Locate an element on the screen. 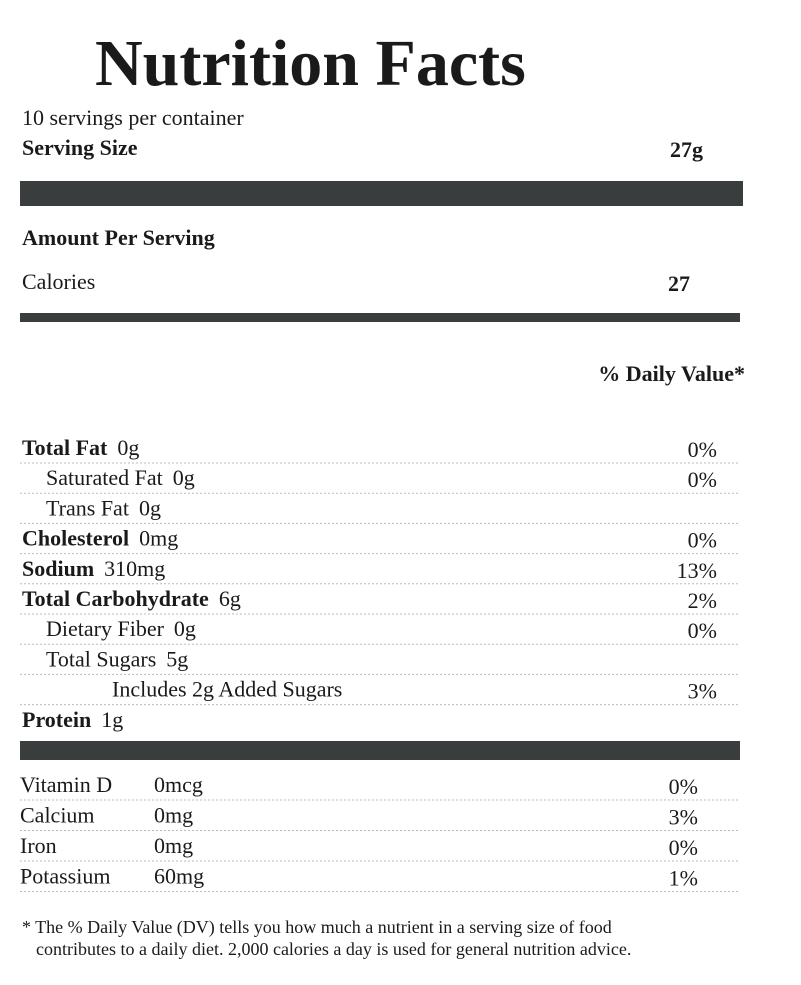 Image resolution: width=801 pixels, height=985 pixels. medium-bar is located at coordinates (380, 317).